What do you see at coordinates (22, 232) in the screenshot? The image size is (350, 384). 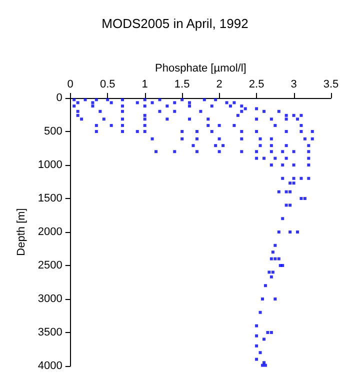 I see `y-axis-title: Depth [m]` at bounding box center [22, 232].